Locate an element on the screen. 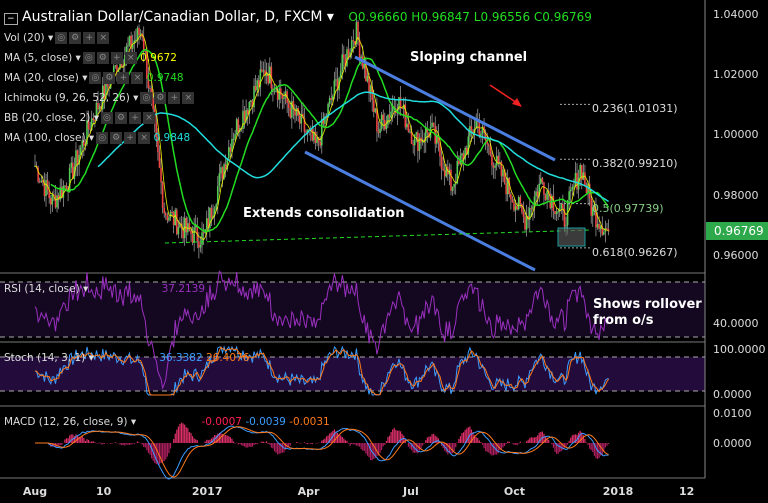 This screenshot has width=768, height=503. indicator-legend: MA (20, close) ▾ ◎ ⚙ + × 0.9748 is located at coordinates (94, 78).